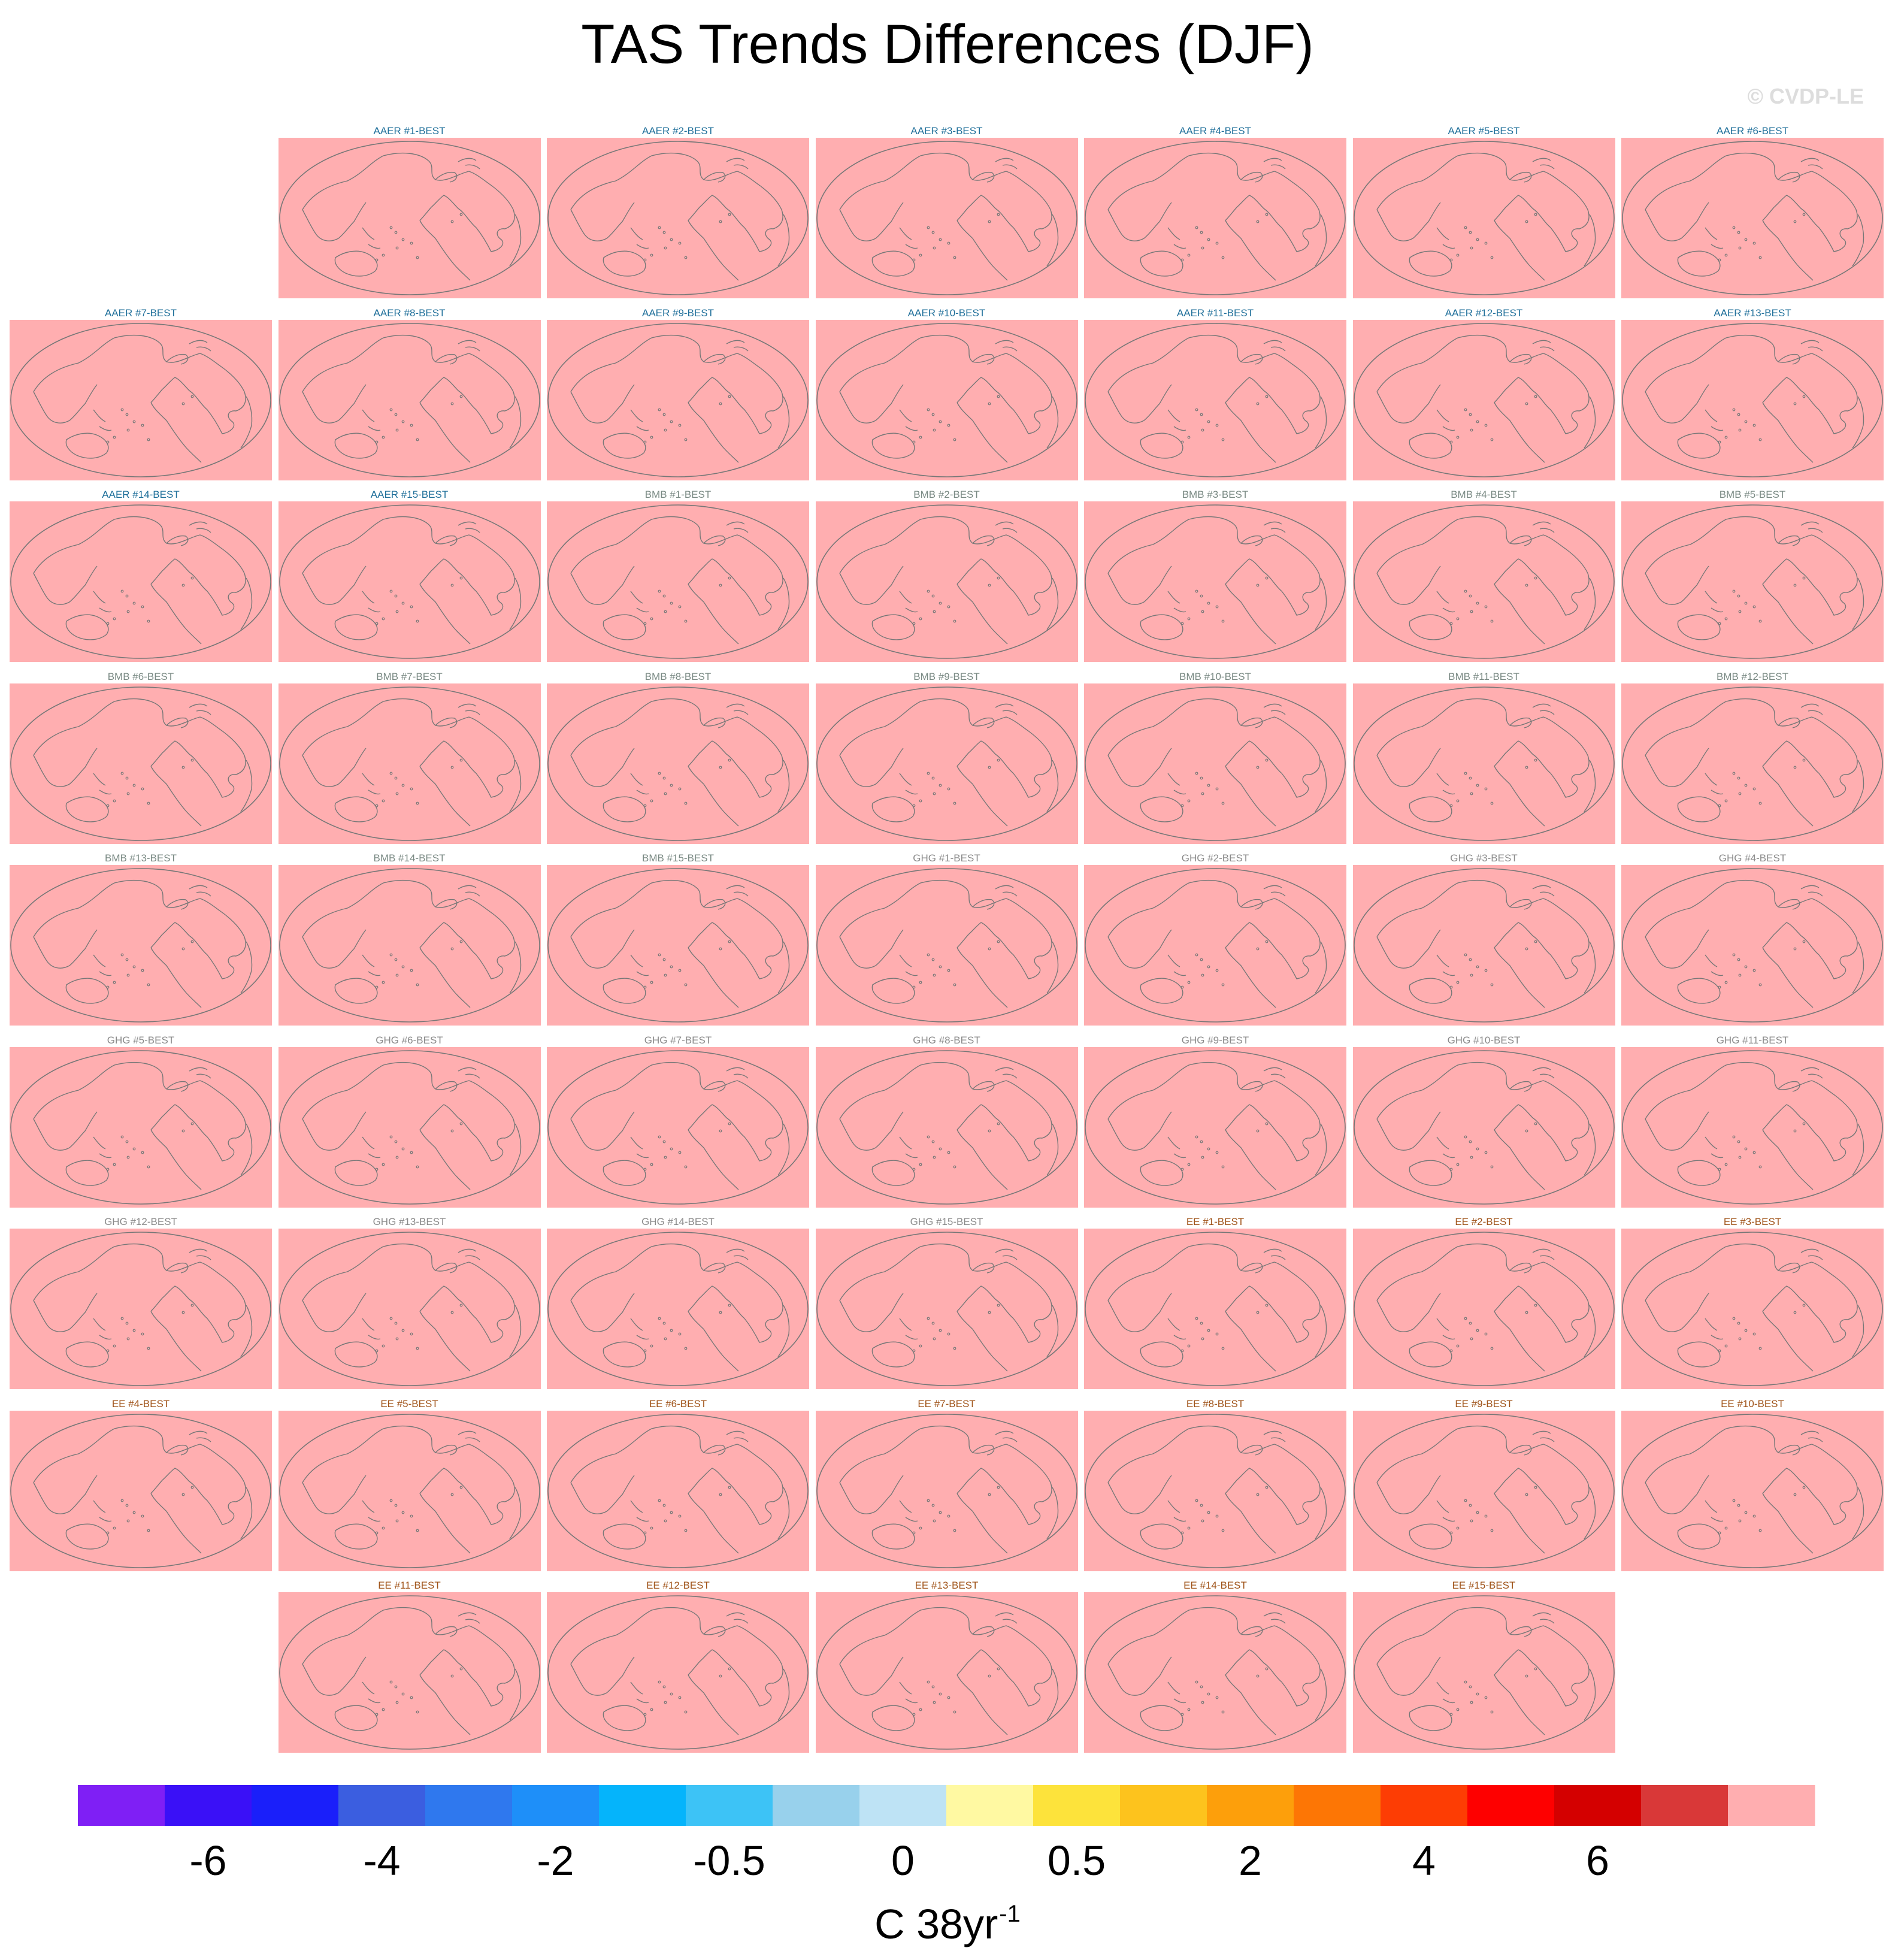  What do you see at coordinates (678, 1404) in the screenshot?
I see `map-panel-label: EE #6-BEST` at bounding box center [678, 1404].